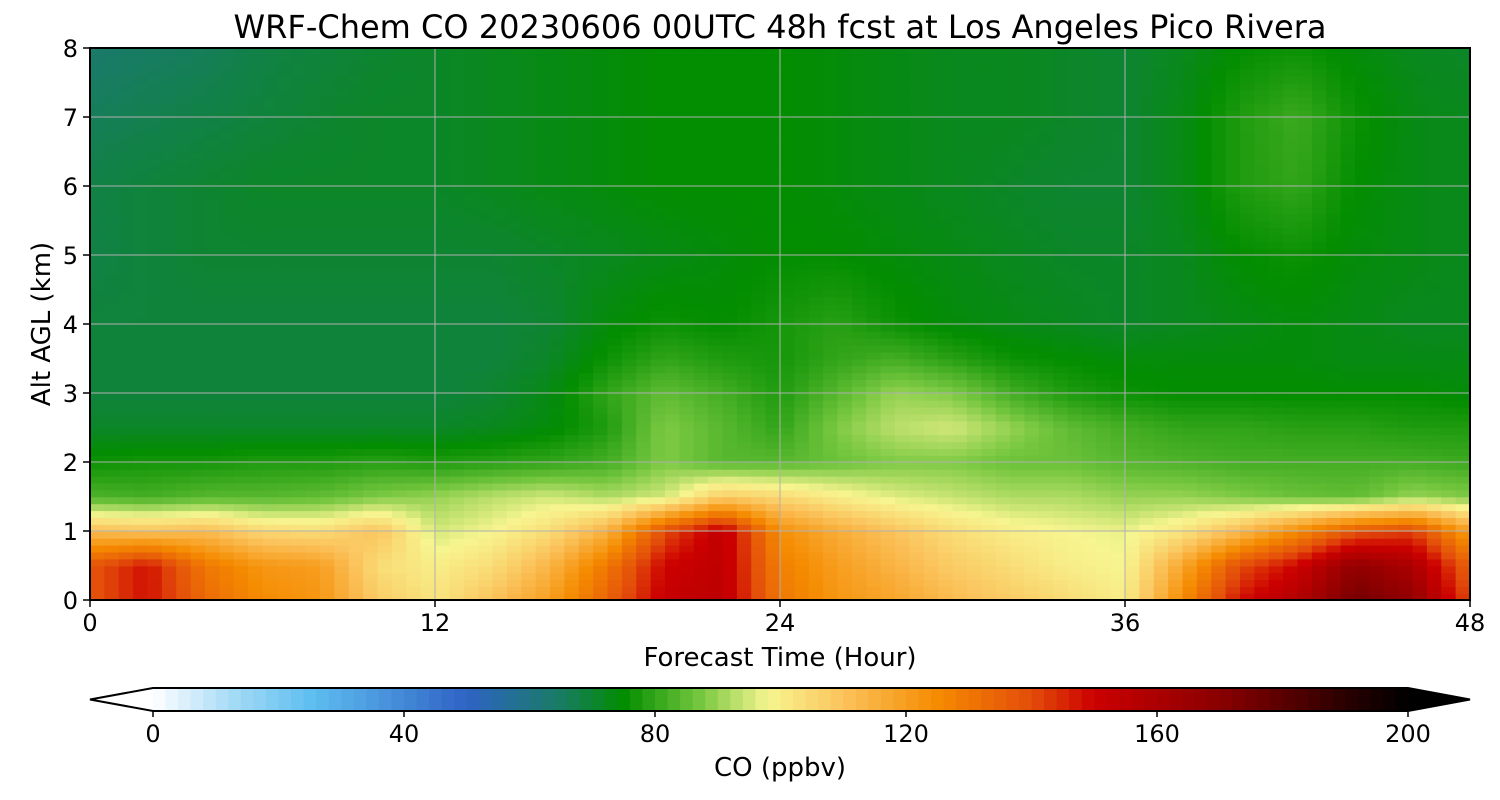  What do you see at coordinates (70, 601) in the screenshot?
I see `y-tick-label: 0` at bounding box center [70, 601].